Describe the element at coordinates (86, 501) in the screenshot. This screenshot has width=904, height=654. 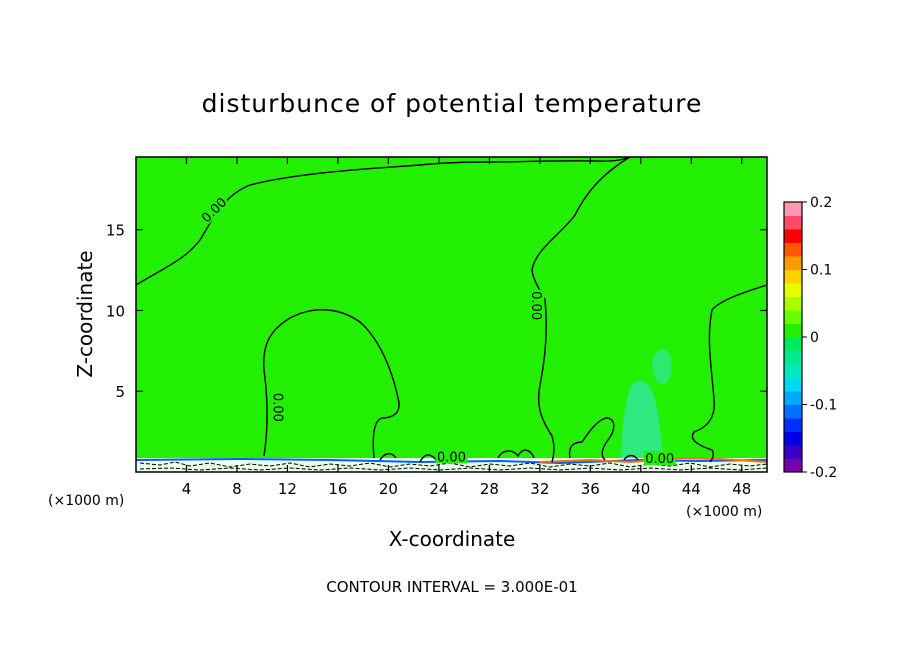
I see `x-unit-label-left: (×1000 m)` at that location.